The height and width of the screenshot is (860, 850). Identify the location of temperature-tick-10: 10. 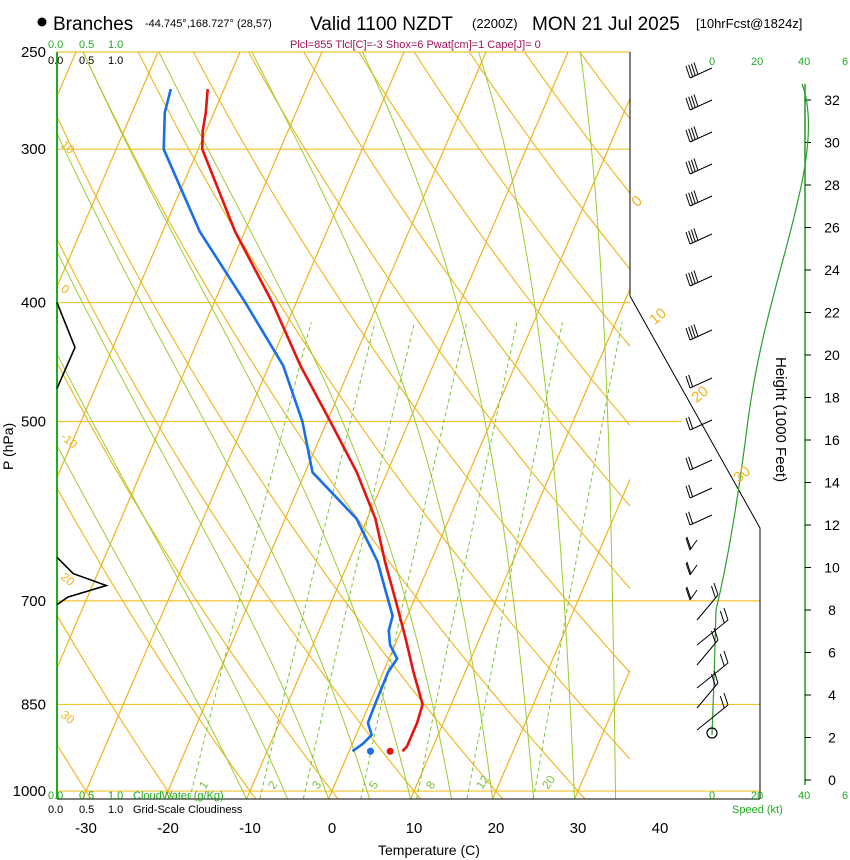
(414, 828).